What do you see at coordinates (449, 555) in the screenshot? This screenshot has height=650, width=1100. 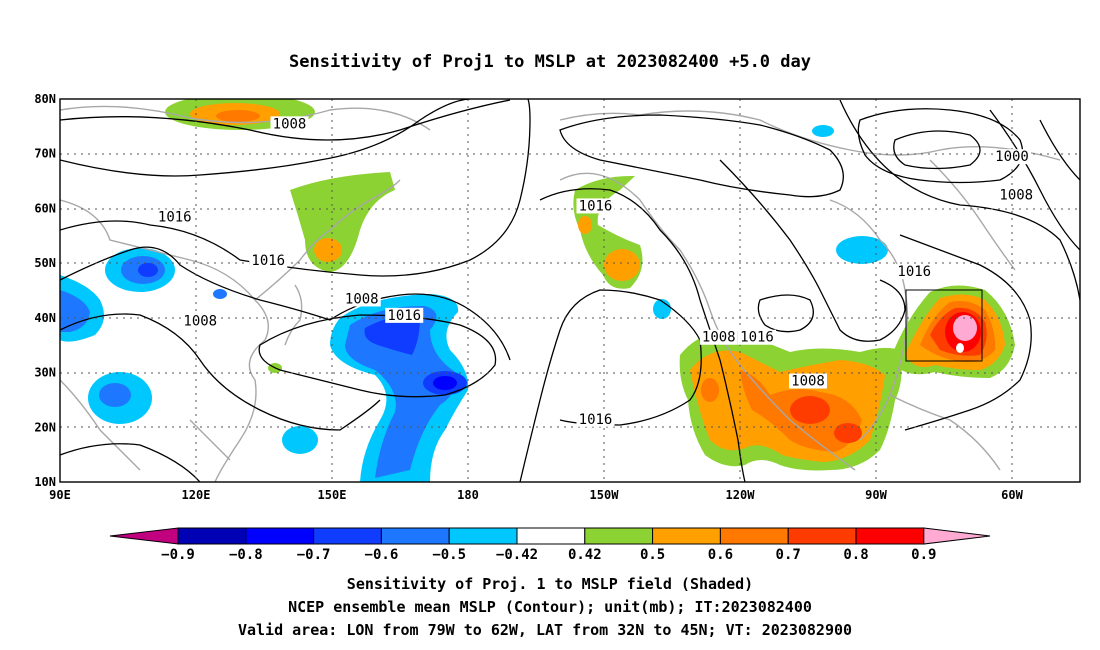 I see `colorbar-tick-label: −0.5` at bounding box center [449, 555].